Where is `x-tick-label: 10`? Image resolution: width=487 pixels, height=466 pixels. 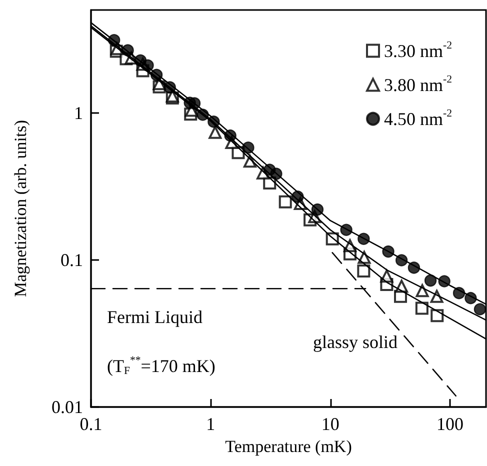 x-tick-label: 10 is located at coordinates (330, 424).